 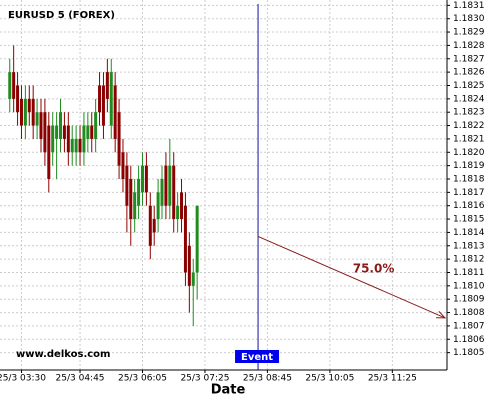 What do you see at coordinates (469, 59) in the screenshot?
I see `y-tick-label: 1.1827` at bounding box center [469, 59].